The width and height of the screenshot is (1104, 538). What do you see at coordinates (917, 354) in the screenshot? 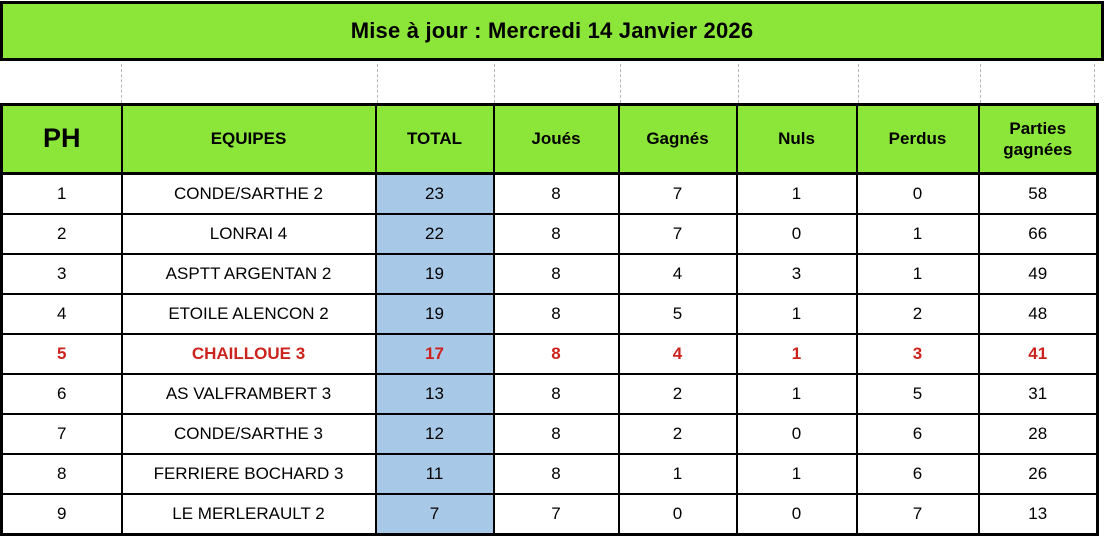
I see `perdus-cell: 3` at bounding box center [917, 354].